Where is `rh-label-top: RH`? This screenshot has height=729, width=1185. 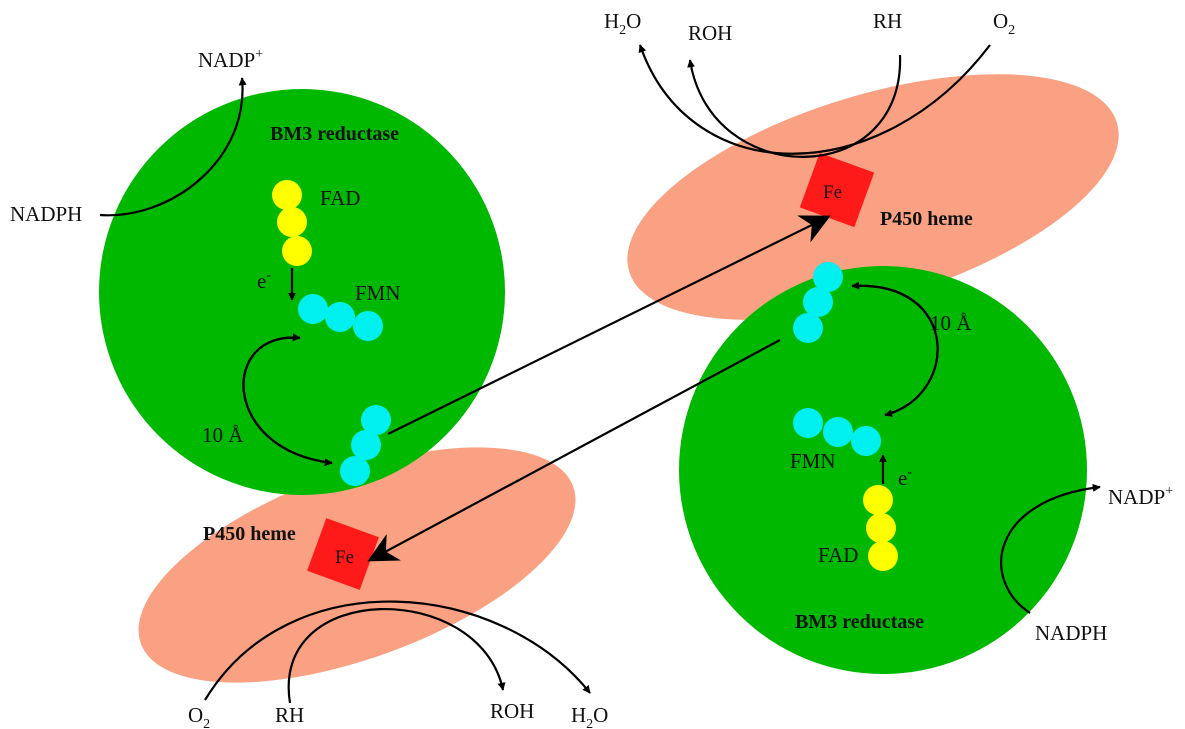
rh-label-top: RH is located at coordinates (887, 21).